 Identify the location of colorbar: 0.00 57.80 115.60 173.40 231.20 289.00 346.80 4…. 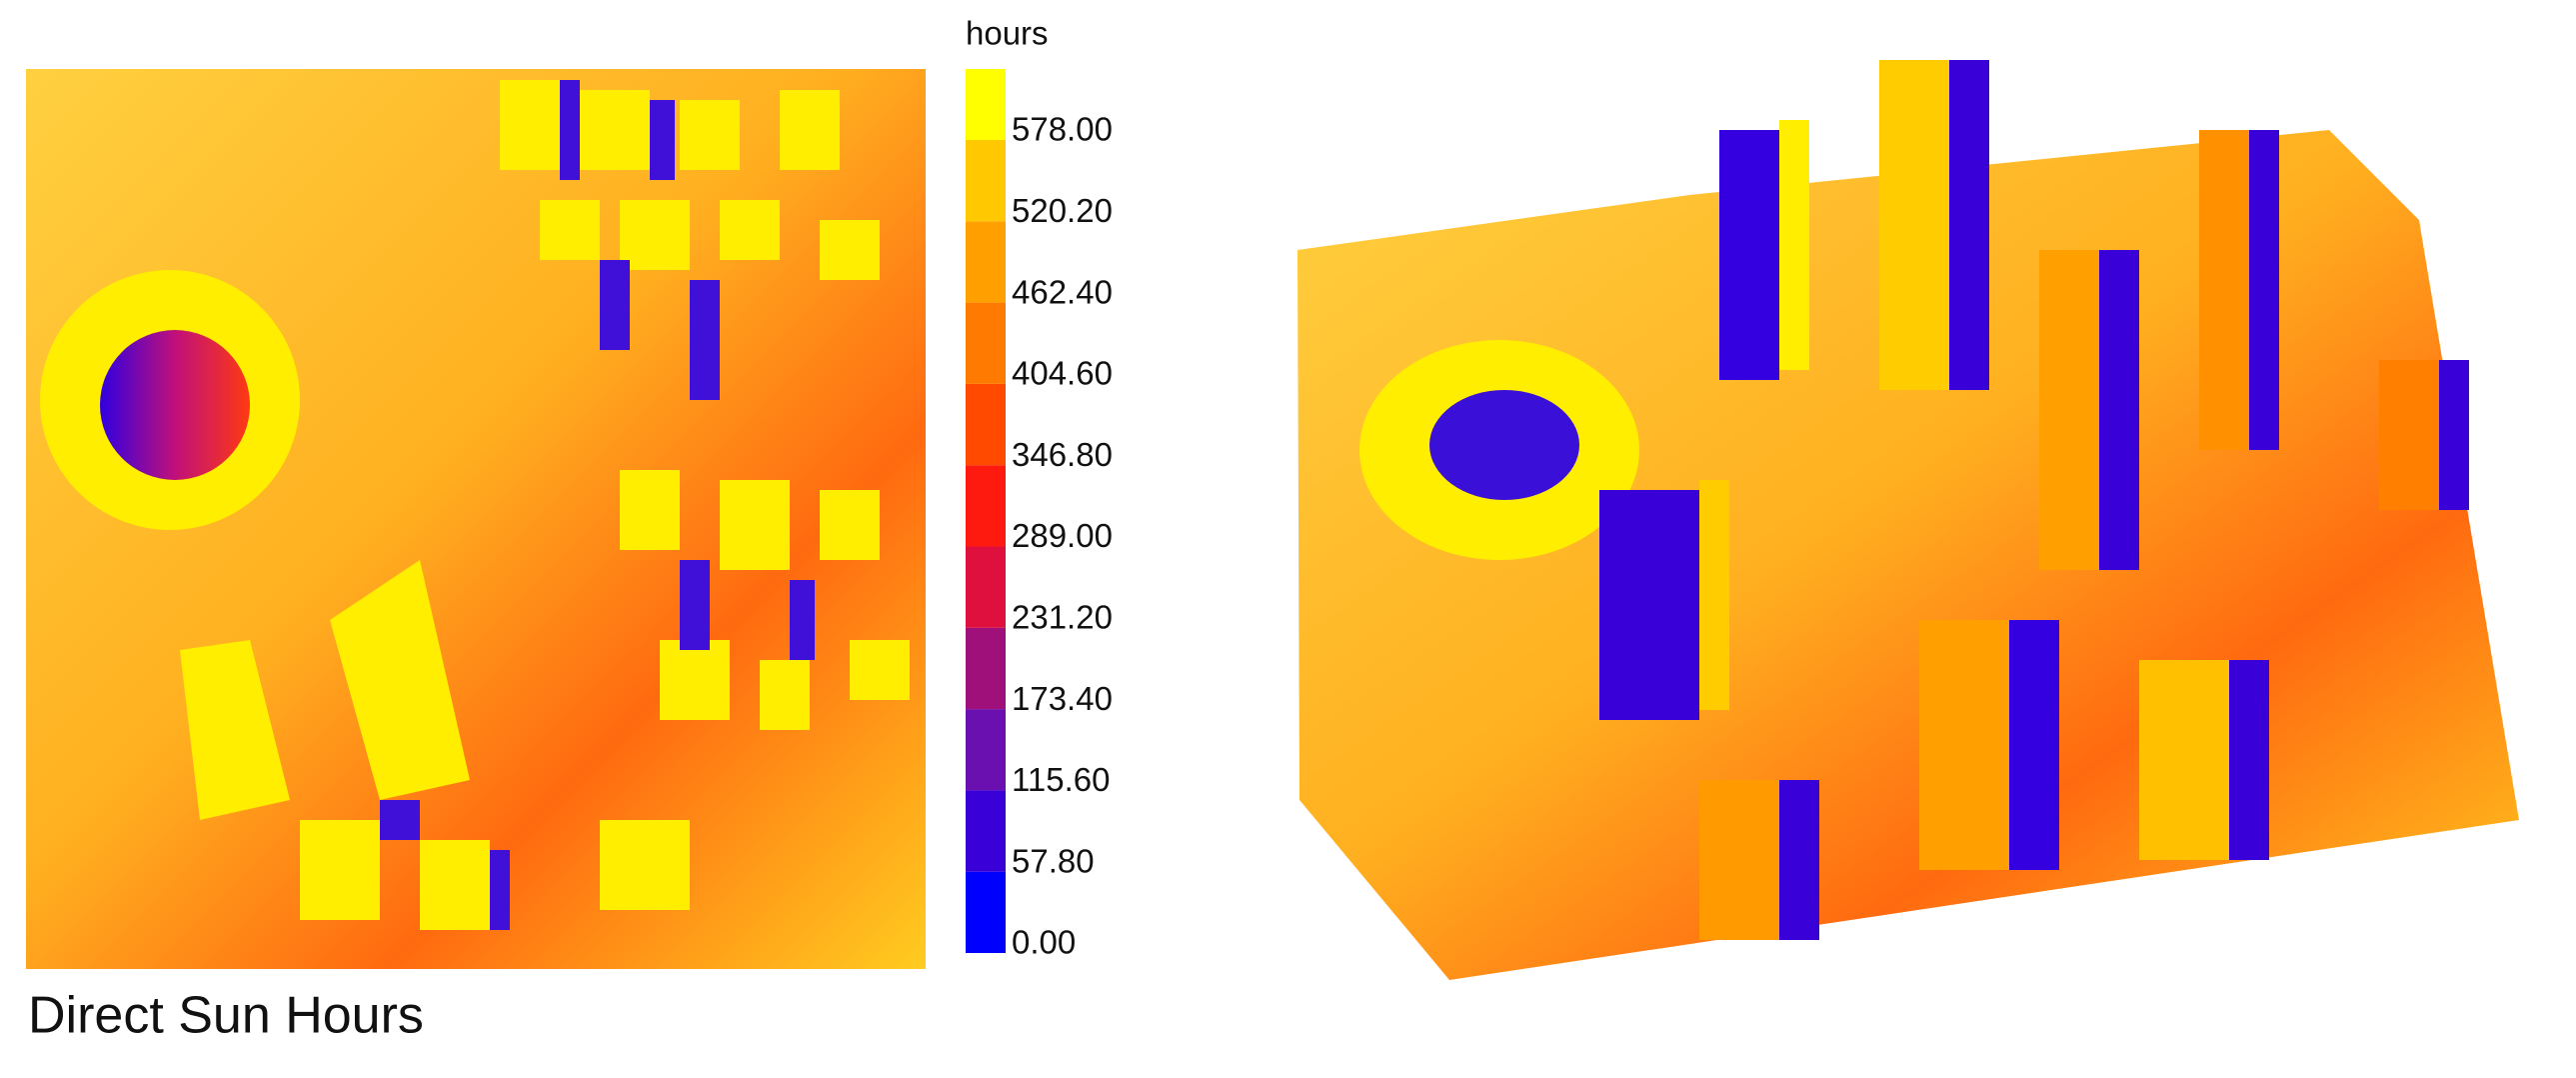
(1039, 515).